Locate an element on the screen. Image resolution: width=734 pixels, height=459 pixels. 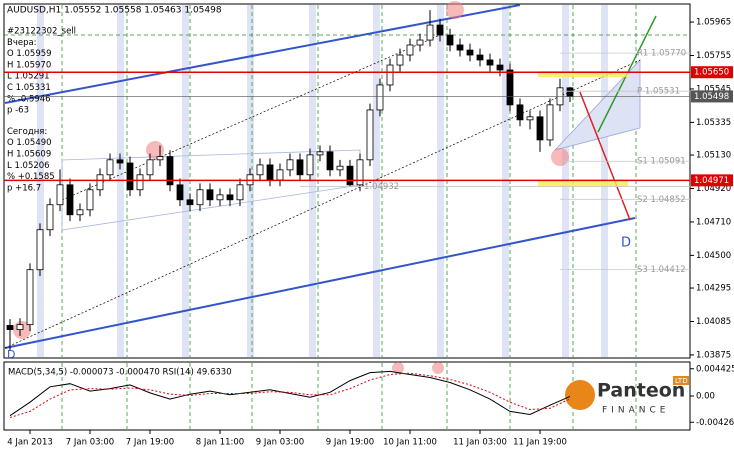
info-line: p +16.7 is located at coordinates (24, 188).